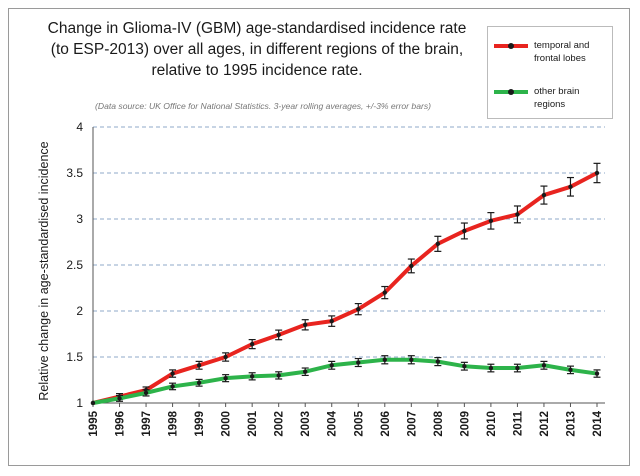 Image resolution: width=640 pixels, height=476 pixels. I want to click on x-tick-label: 2005, so click(359, 423).